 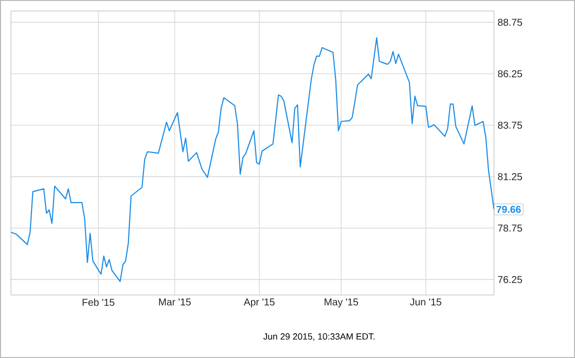 What do you see at coordinates (98, 302) in the screenshot?
I see `x-tick-label: Feb '15` at bounding box center [98, 302].